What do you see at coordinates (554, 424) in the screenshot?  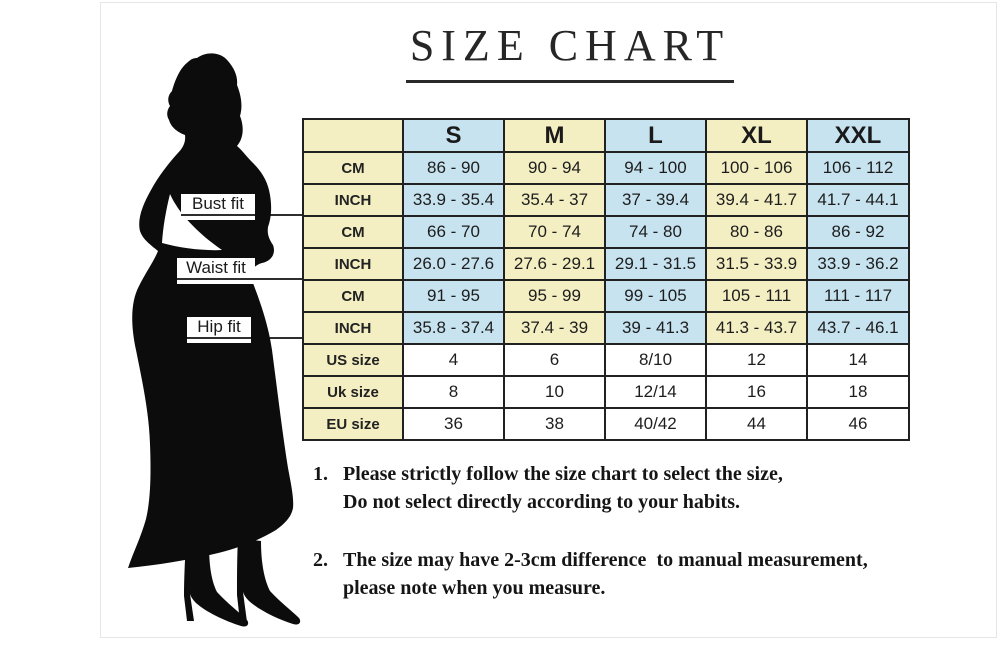 I see `size-value-cell: 38` at bounding box center [554, 424].